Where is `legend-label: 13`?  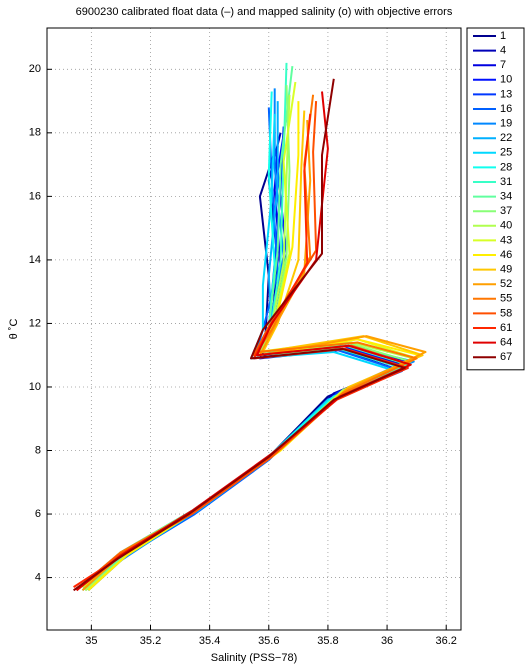 legend-label: 13 is located at coordinates (506, 94).